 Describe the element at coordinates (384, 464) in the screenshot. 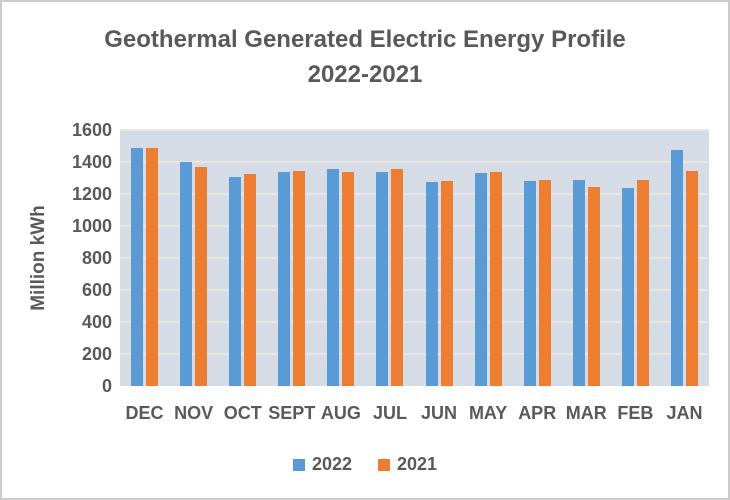

I see `legend-swatch-2021` at that location.